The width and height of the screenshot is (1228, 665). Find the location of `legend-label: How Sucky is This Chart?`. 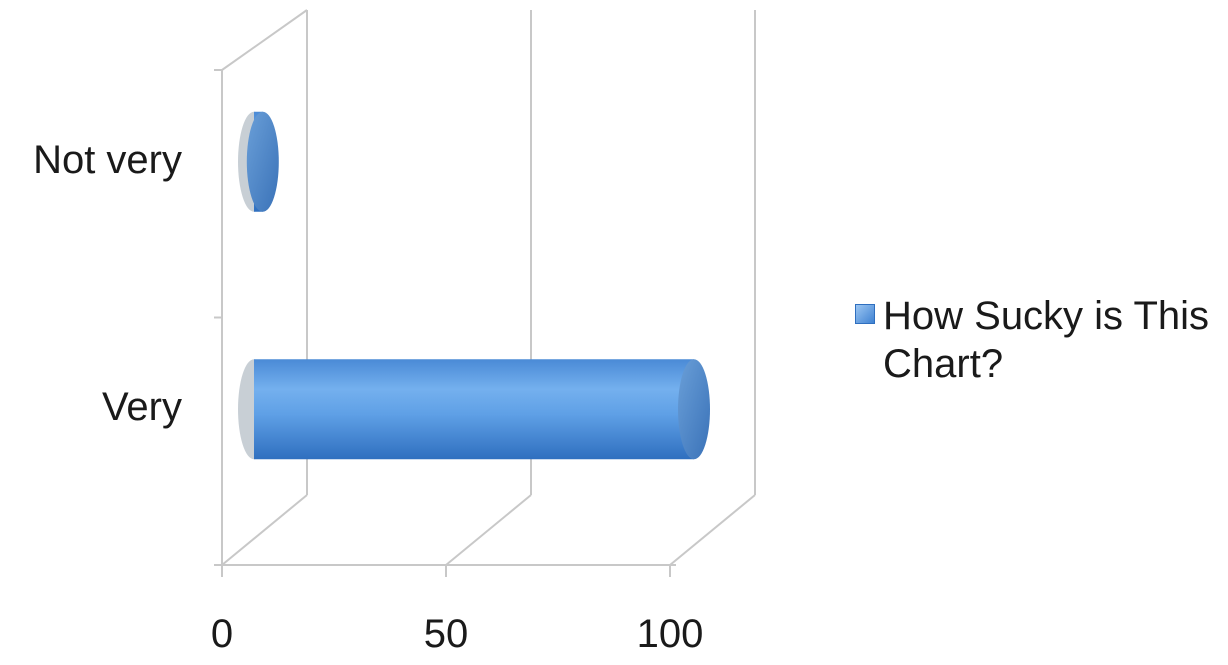

legend-label: How Sucky is This Chart? is located at coordinates (1046, 340).